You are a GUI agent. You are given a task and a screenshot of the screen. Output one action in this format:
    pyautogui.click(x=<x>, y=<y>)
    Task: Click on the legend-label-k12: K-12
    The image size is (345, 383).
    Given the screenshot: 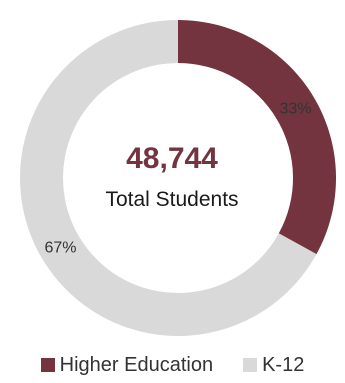 What is the action you would take?
    pyautogui.click(x=283, y=364)
    